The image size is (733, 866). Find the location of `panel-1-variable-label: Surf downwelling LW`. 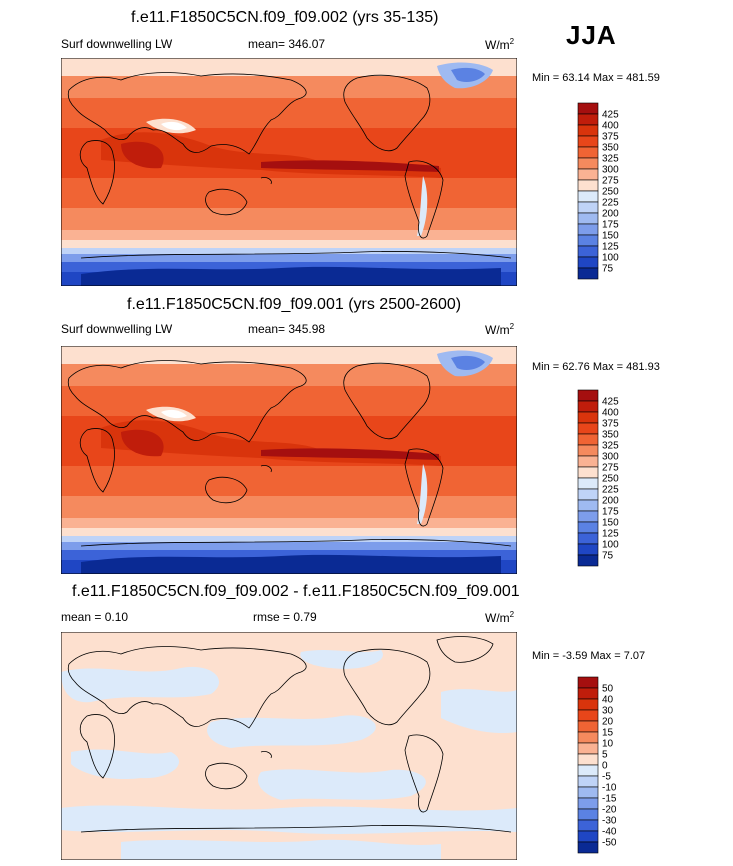

panel-1-variable-label: Surf downwelling LW is located at coordinates (117, 44).